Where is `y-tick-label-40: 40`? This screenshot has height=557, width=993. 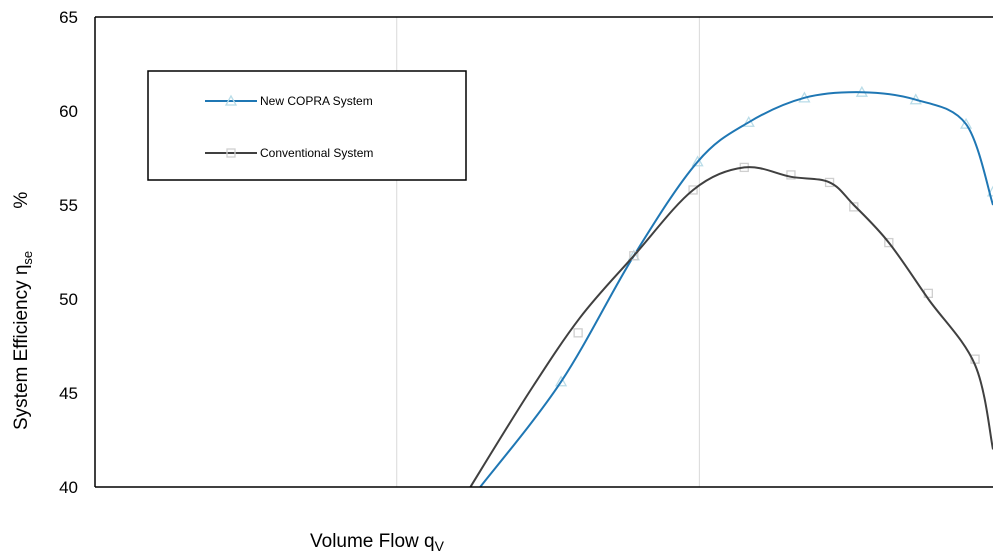 y-tick-label-40: 40 is located at coordinates (68, 487).